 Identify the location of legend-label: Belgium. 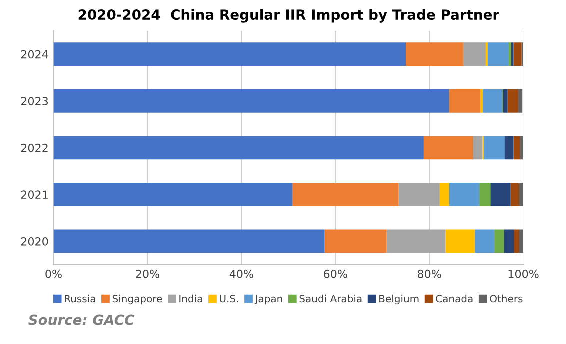
(399, 299).